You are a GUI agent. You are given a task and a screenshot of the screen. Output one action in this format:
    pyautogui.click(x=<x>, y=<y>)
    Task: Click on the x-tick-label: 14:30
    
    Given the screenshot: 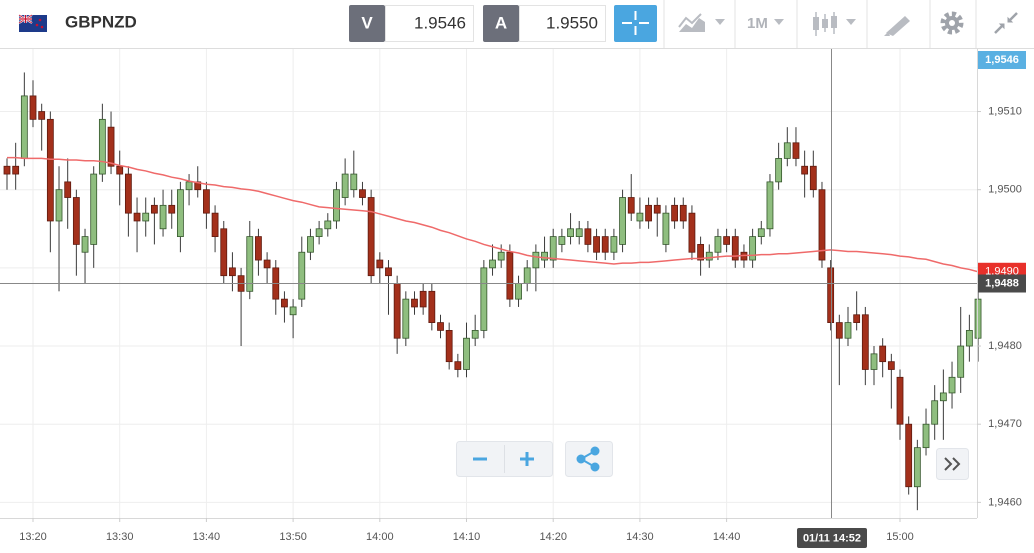 What is the action you would take?
    pyautogui.click(x=640, y=537)
    